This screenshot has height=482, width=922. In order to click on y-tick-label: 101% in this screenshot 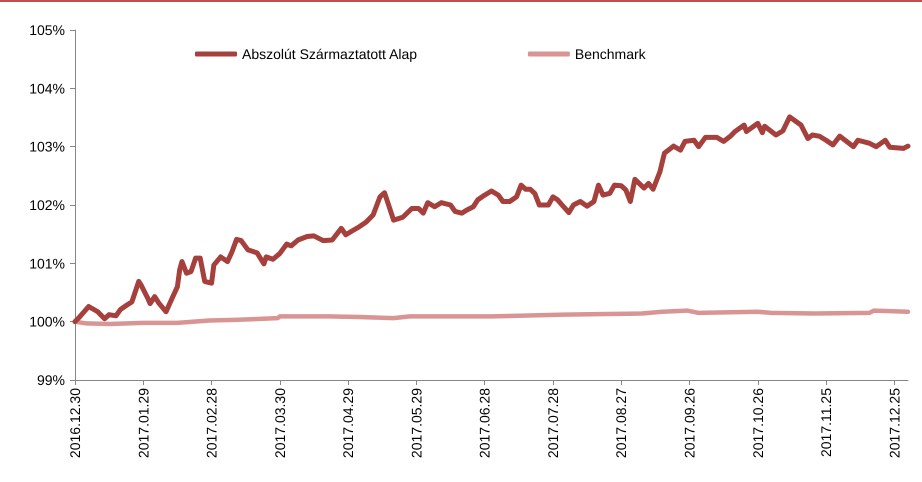, I will do `click(47, 263)`.